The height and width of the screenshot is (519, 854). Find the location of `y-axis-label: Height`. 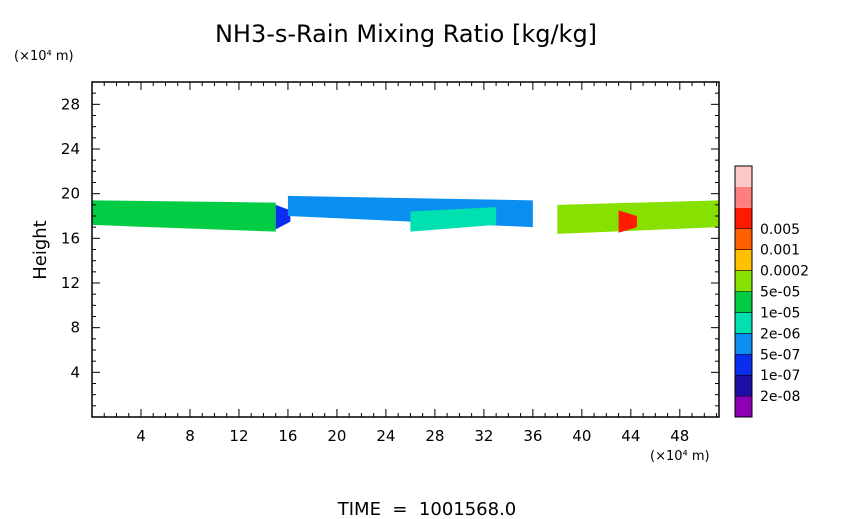

y-axis-label: Height is located at coordinates (40, 250).